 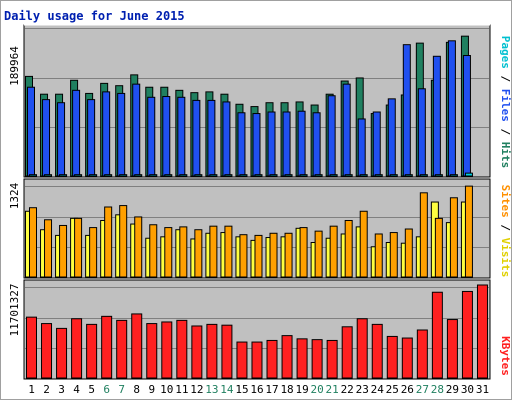 What do you see at coordinates (407, 389) in the screenshot?
I see `x-tick-label-26: 26` at bounding box center [407, 389].